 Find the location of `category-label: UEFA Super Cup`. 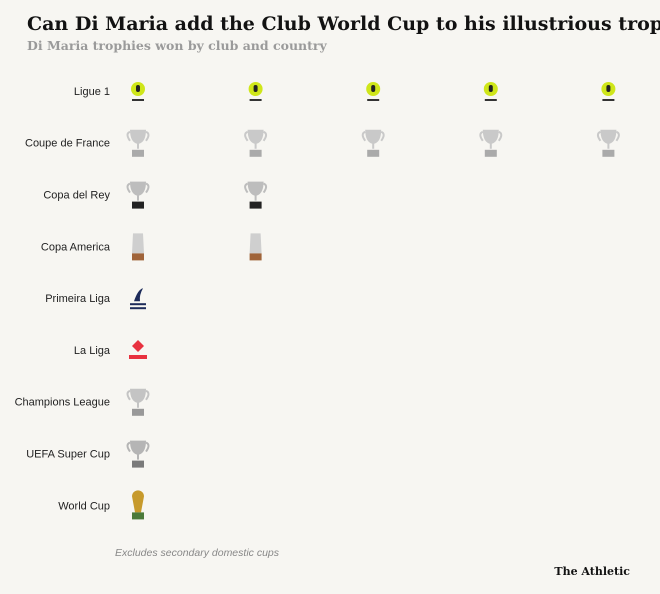

category-label: UEFA Super Cup is located at coordinates (68, 455).